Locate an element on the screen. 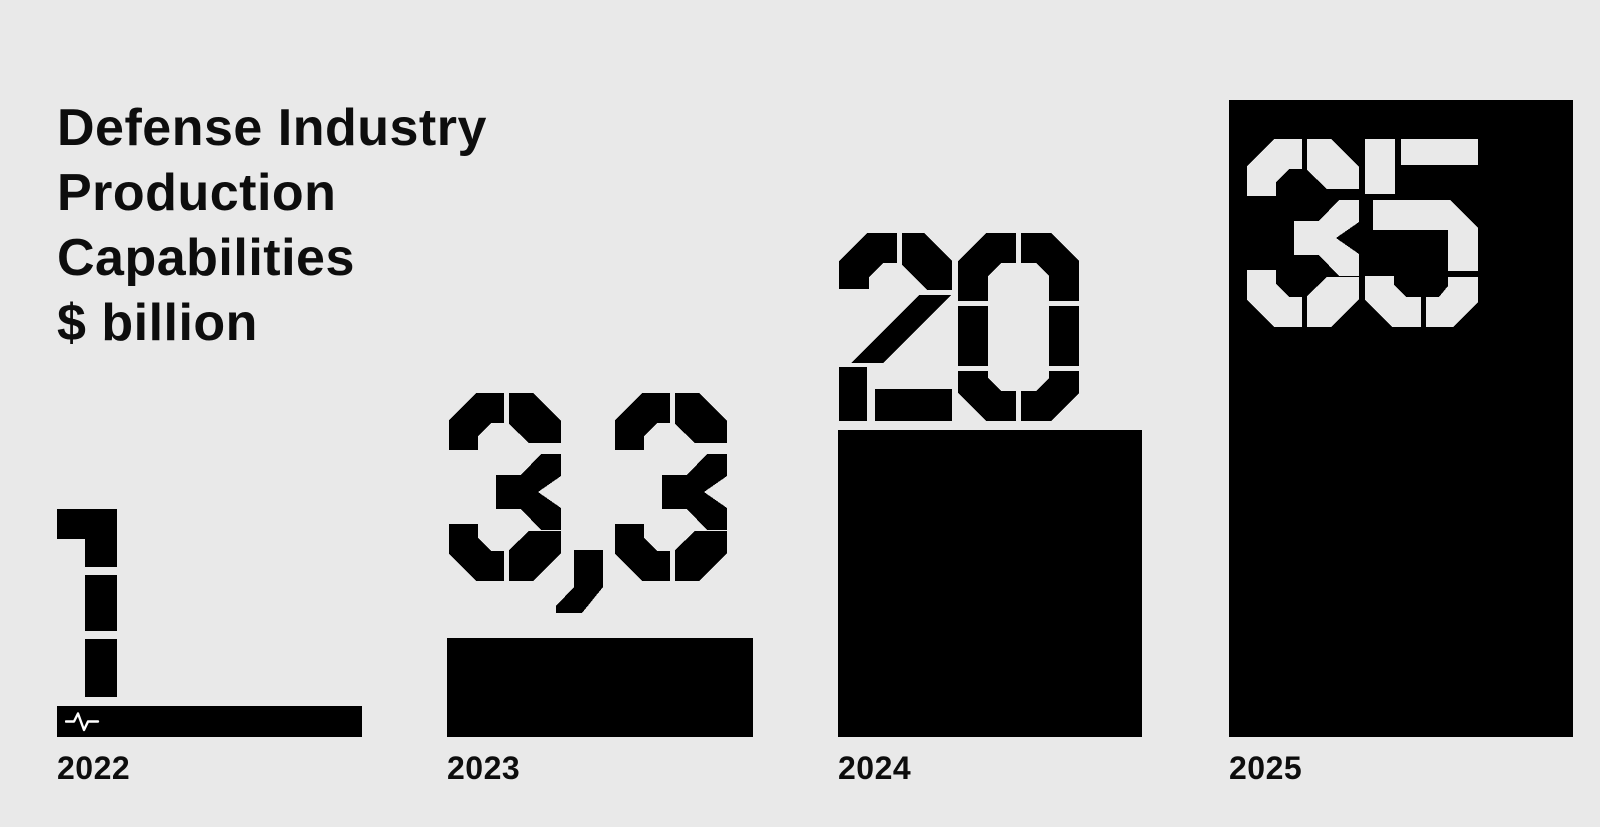 The image size is (1600, 827). bar-2024 is located at coordinates (990, 583).